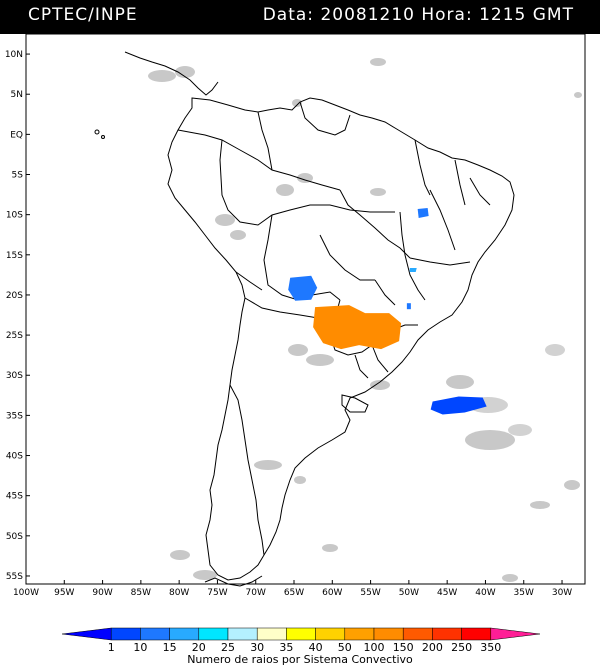 This screenshot has width=600, height=670. I want to click on lon-tick-label: 70W, so click(256, 593).